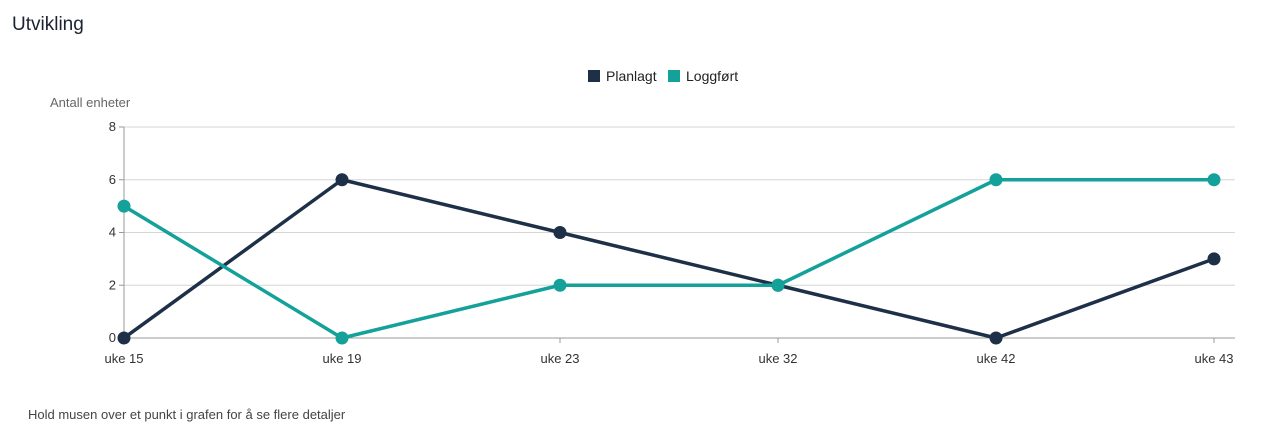 The width and height of the screenshot is (1274, 442). I want to click on y-tick-label: 4, so click(112, 232).